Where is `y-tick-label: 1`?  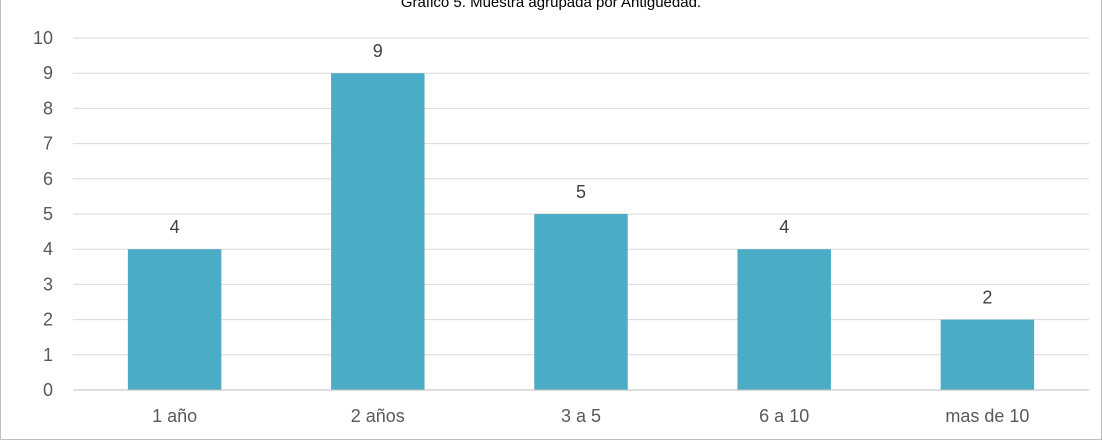
y-tick-label: 1 is located at coordinates (48, 355).